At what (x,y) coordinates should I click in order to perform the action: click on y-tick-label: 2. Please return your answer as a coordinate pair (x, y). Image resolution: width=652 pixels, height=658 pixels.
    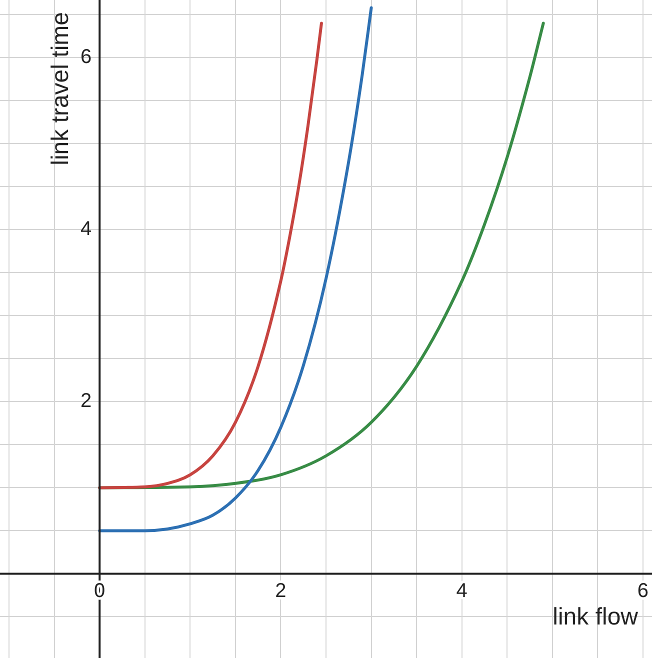
    Looking at the image, I should click on (86, 401).